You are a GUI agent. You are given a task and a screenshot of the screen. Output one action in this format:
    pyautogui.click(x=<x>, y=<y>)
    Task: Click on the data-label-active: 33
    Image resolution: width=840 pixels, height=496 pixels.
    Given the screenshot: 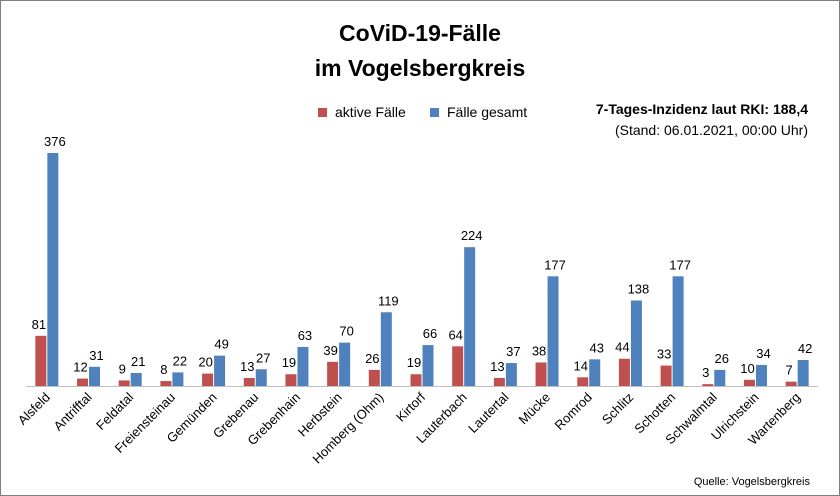 What is the action you would take?
    pyautogui.click(x=664, y=354)
    